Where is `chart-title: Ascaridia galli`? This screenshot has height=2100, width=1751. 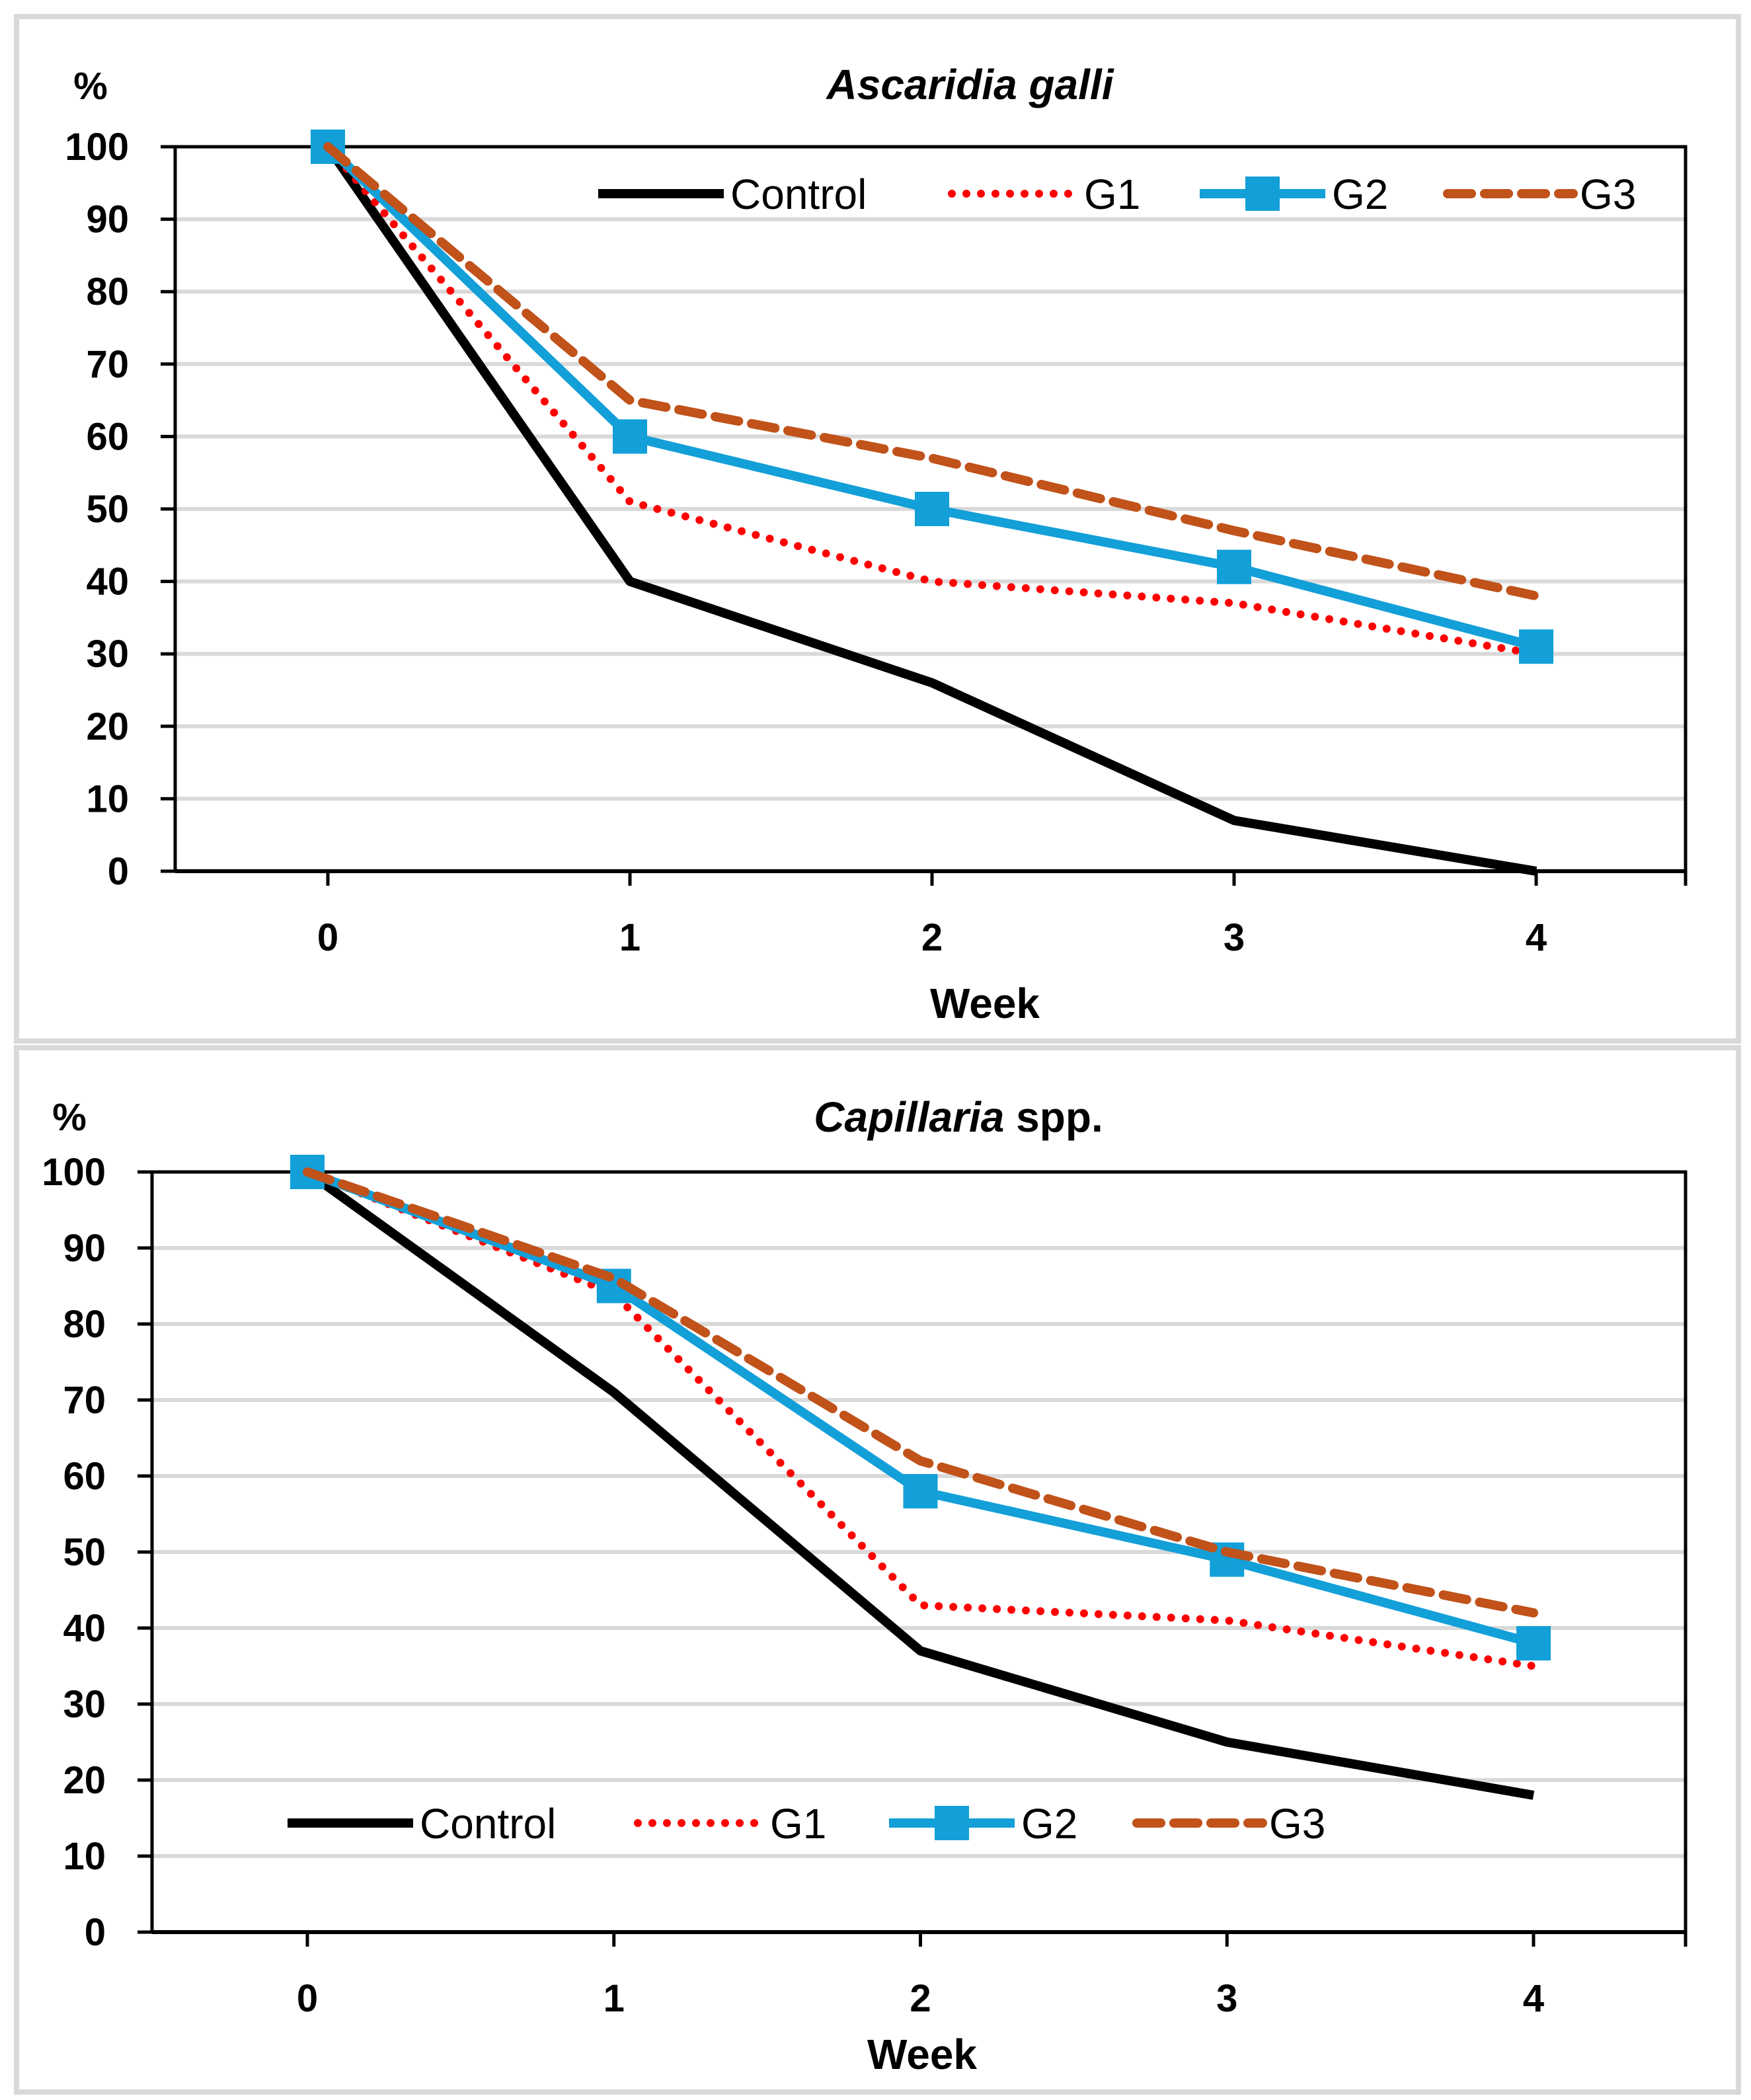
chart-title: Ascaridia galli is located at coordinates (970, 84).